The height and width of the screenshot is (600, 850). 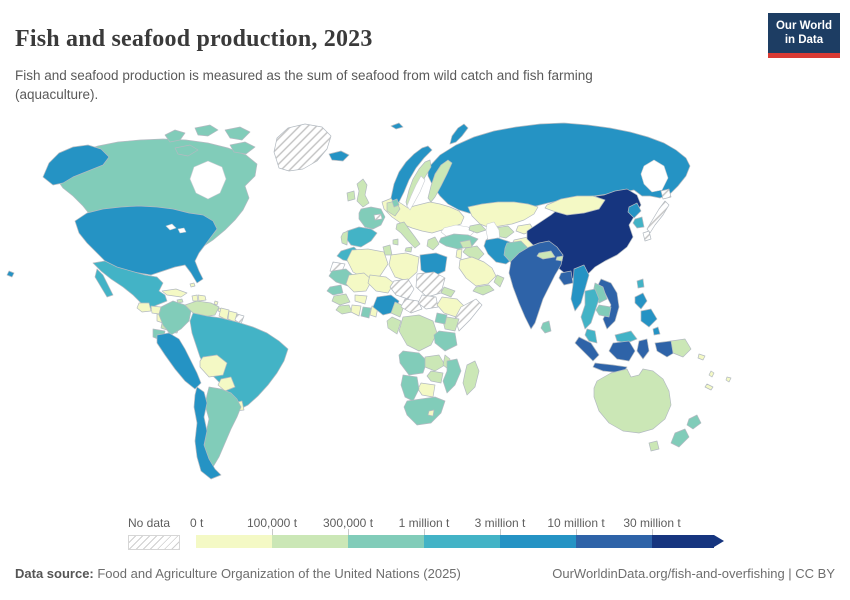 I want to click on country-nepal, so click(x=546, y=255).